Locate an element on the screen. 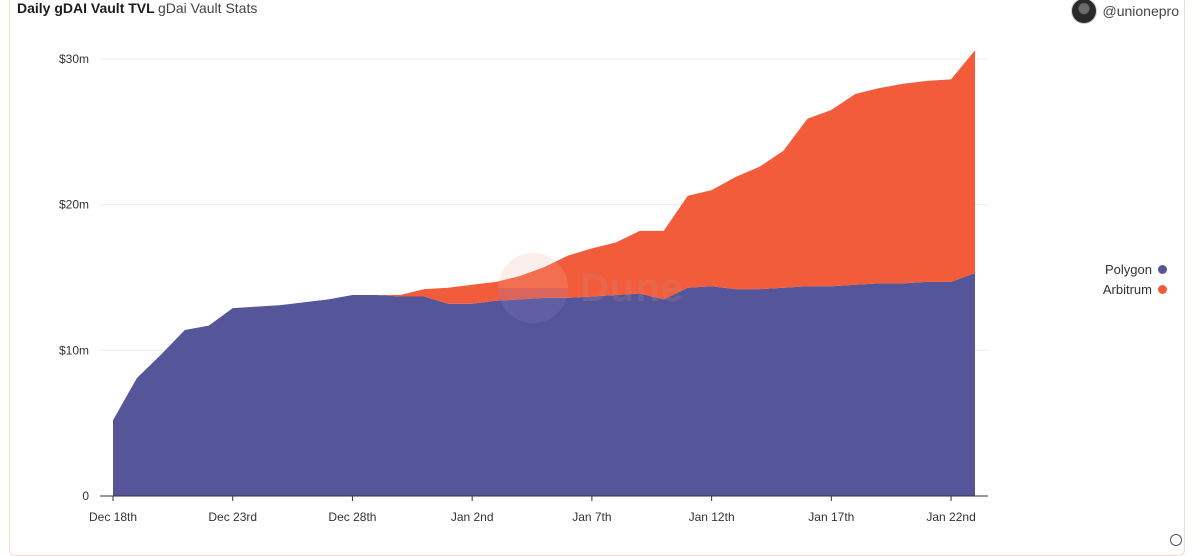 The image size is (1199, 556). chart-legend: Polygon Arbitrum is located at coordinates (1135, 279).